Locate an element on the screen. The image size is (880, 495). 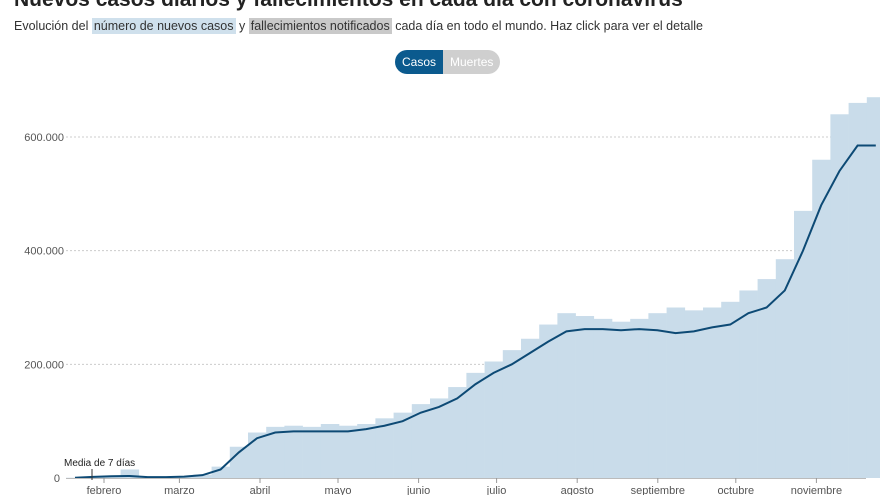
x-tick-label: junio is located at coordinates (418, 490).